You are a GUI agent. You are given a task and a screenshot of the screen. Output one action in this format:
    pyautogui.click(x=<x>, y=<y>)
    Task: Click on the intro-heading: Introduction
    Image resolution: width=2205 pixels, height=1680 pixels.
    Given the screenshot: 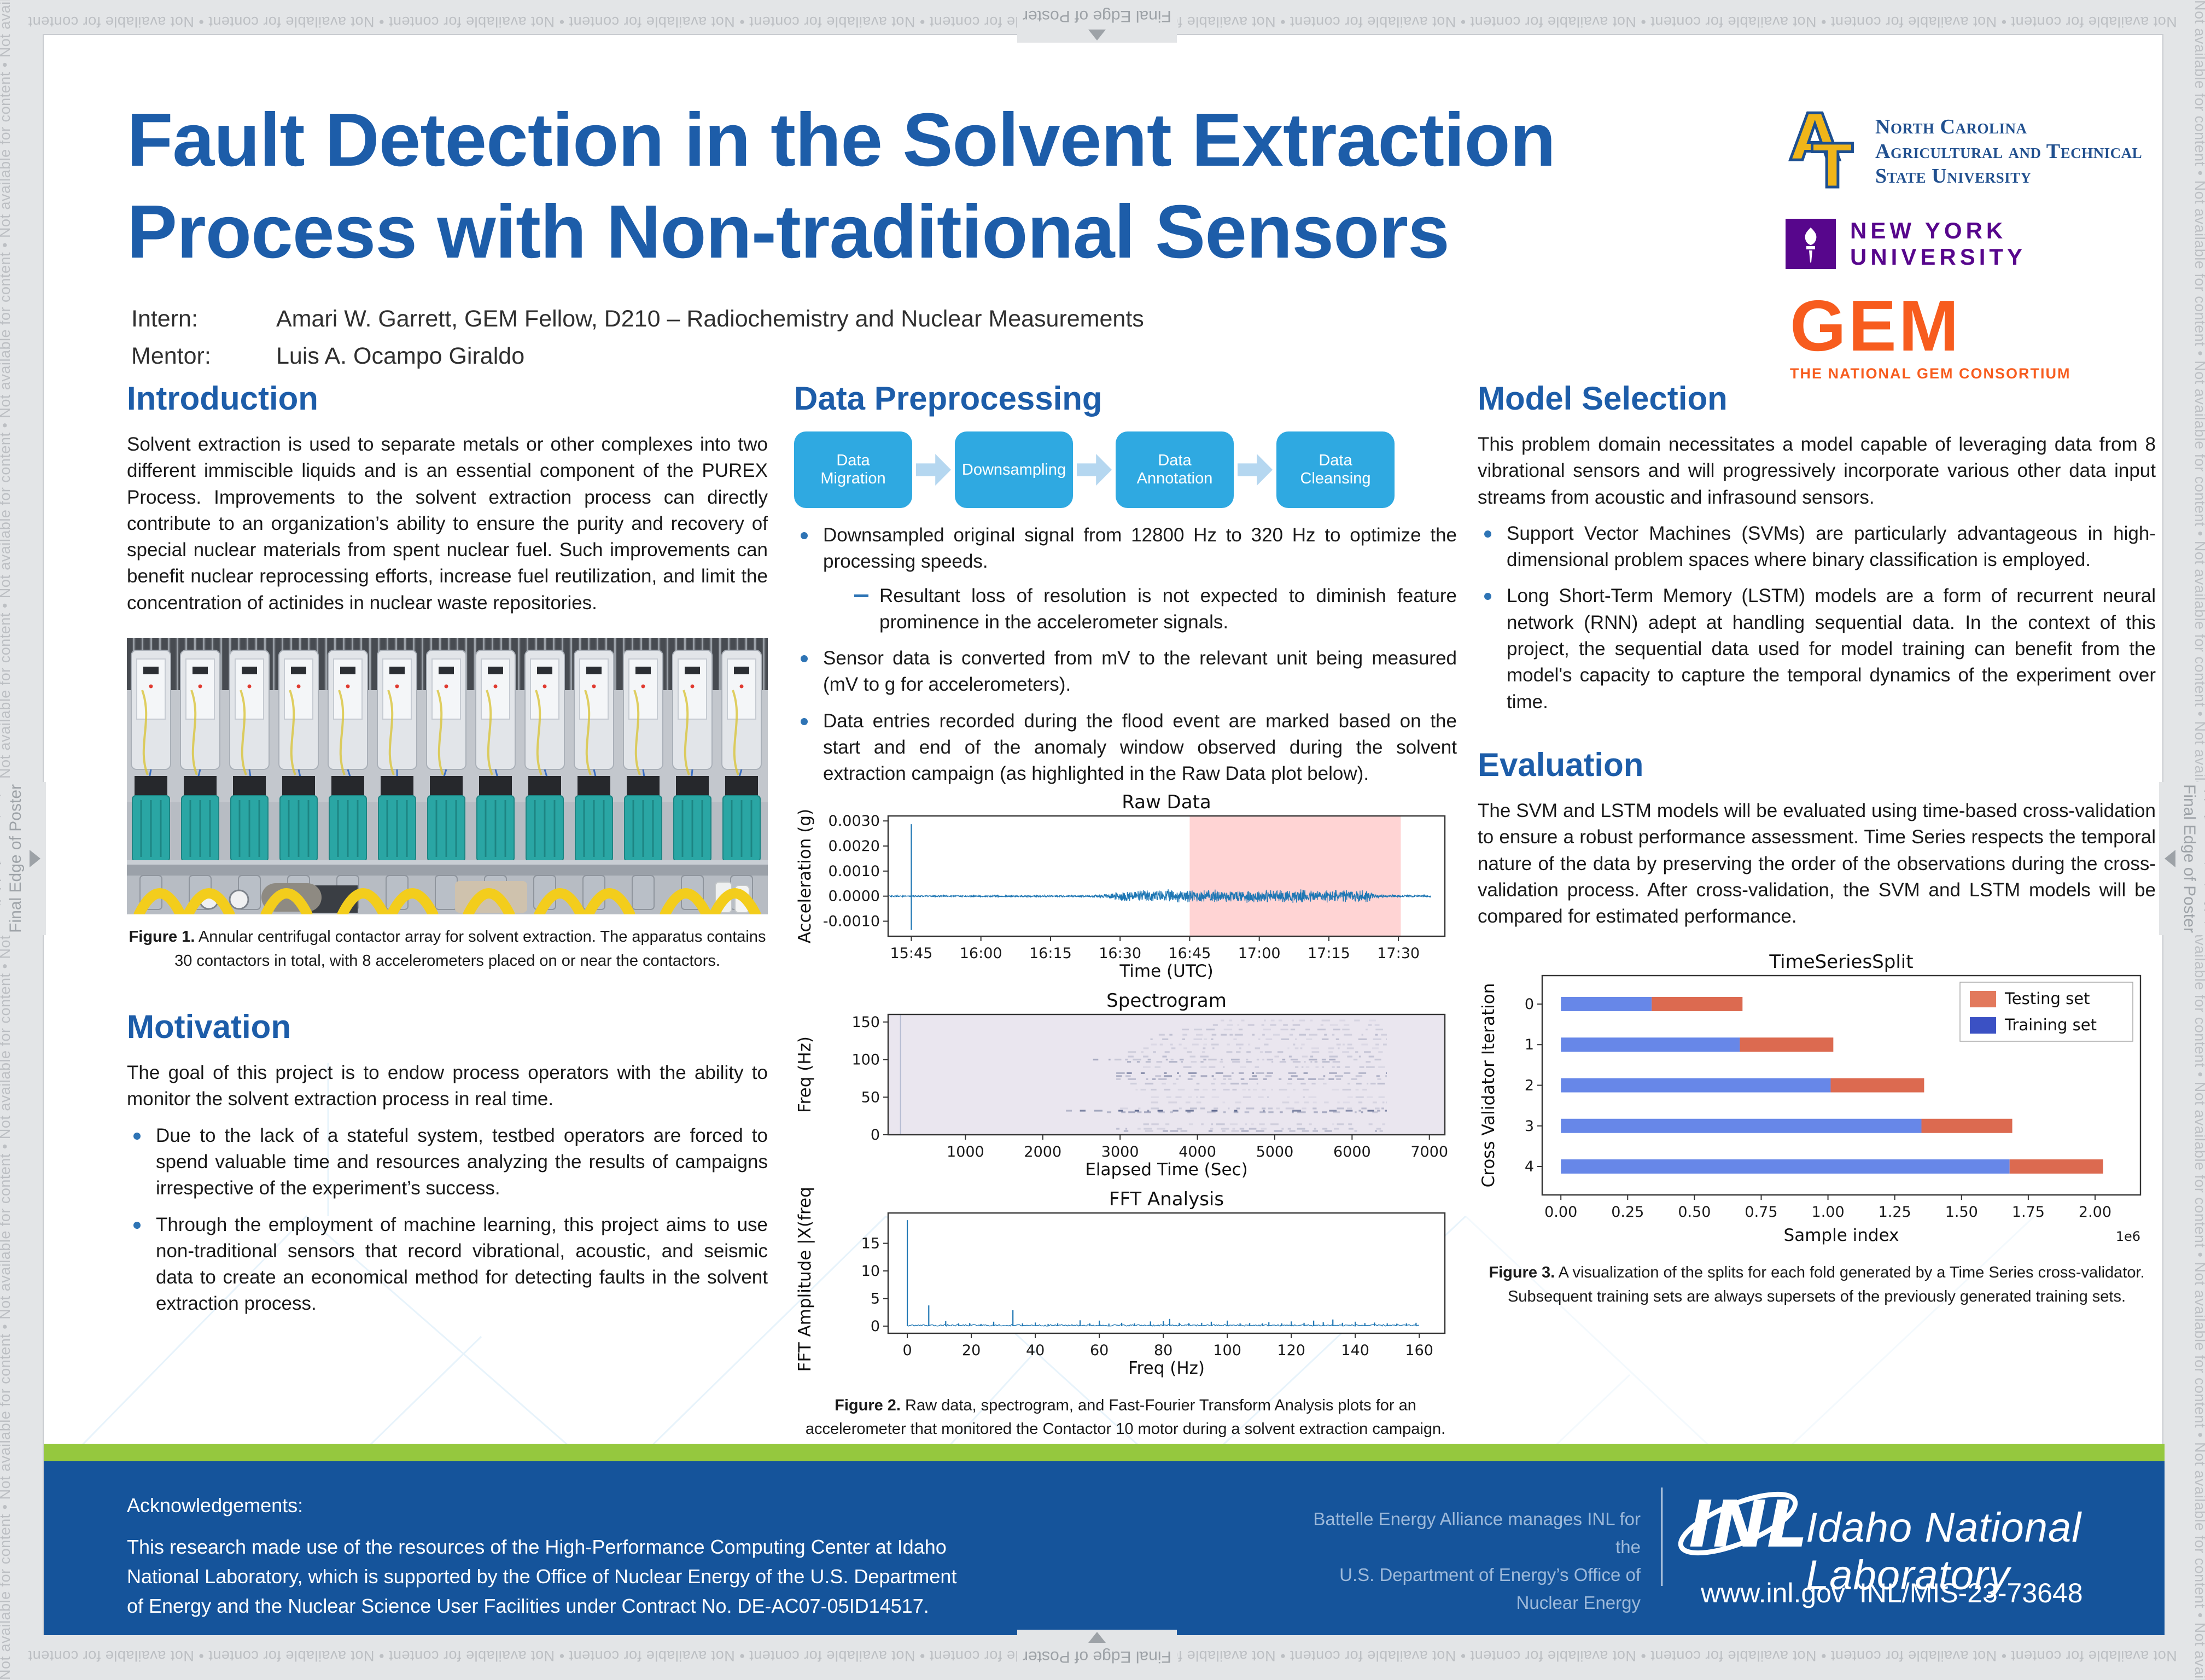 What is the action you would take?
    pyautogui.click(x=222, y=398)
    